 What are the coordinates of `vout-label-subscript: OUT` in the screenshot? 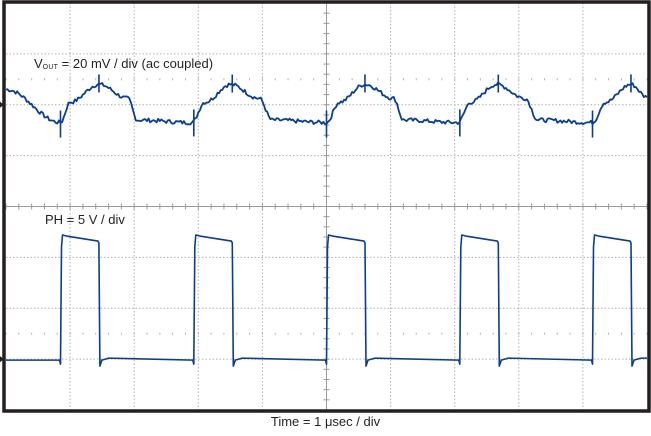 It's located at (50, 67).